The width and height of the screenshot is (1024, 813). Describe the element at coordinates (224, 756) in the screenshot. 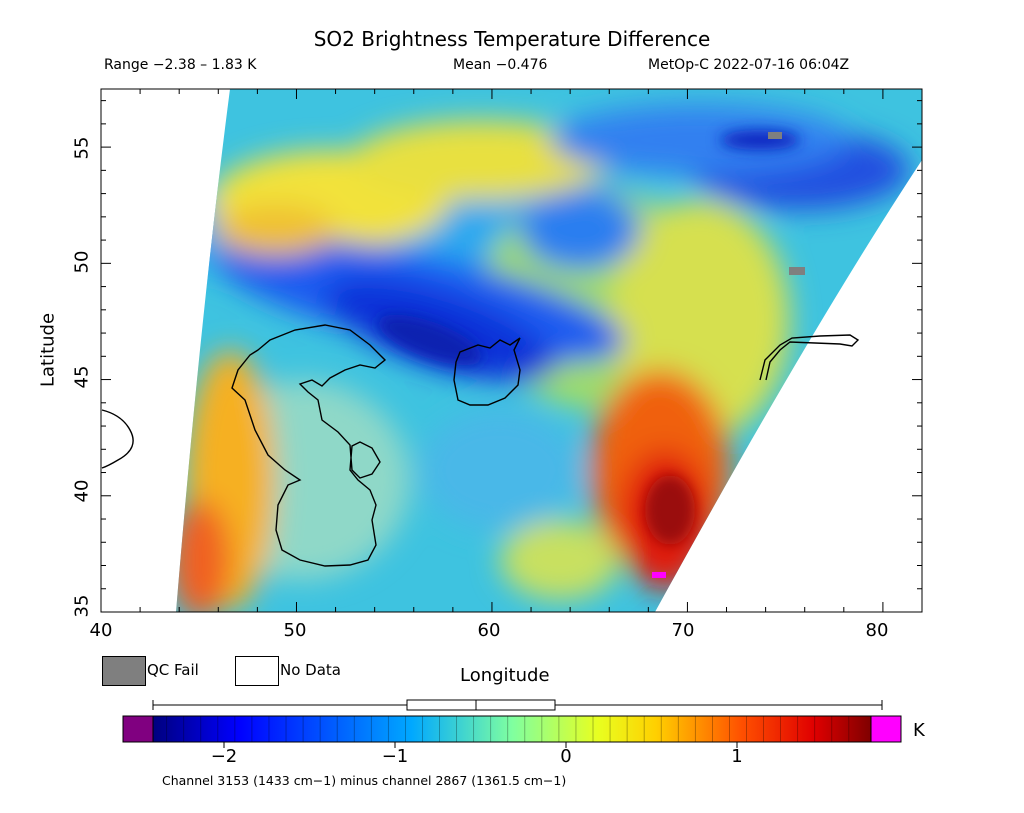

I see `colorbar-tick-label: −2` at that location.